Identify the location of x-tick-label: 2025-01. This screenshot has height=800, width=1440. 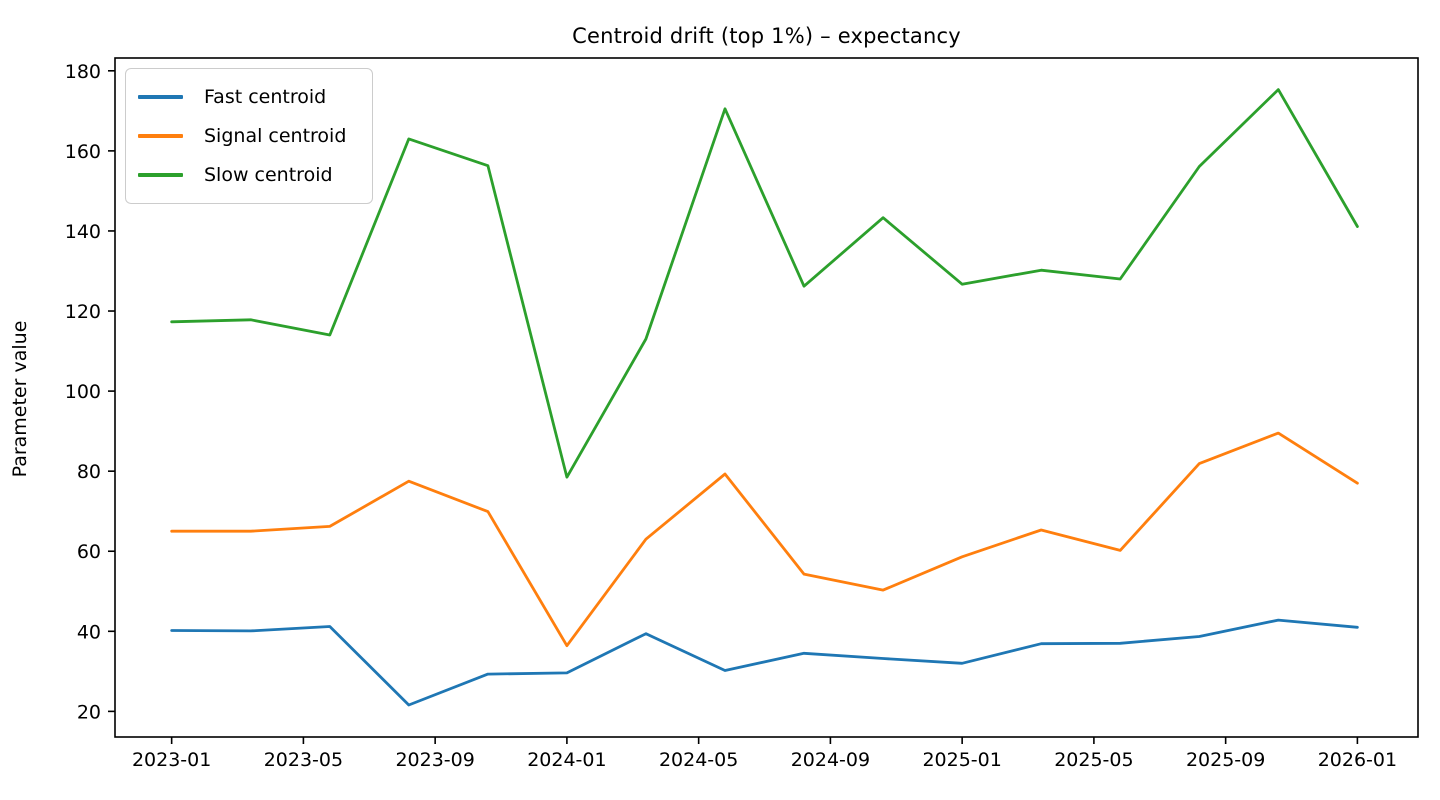
(961, 760).